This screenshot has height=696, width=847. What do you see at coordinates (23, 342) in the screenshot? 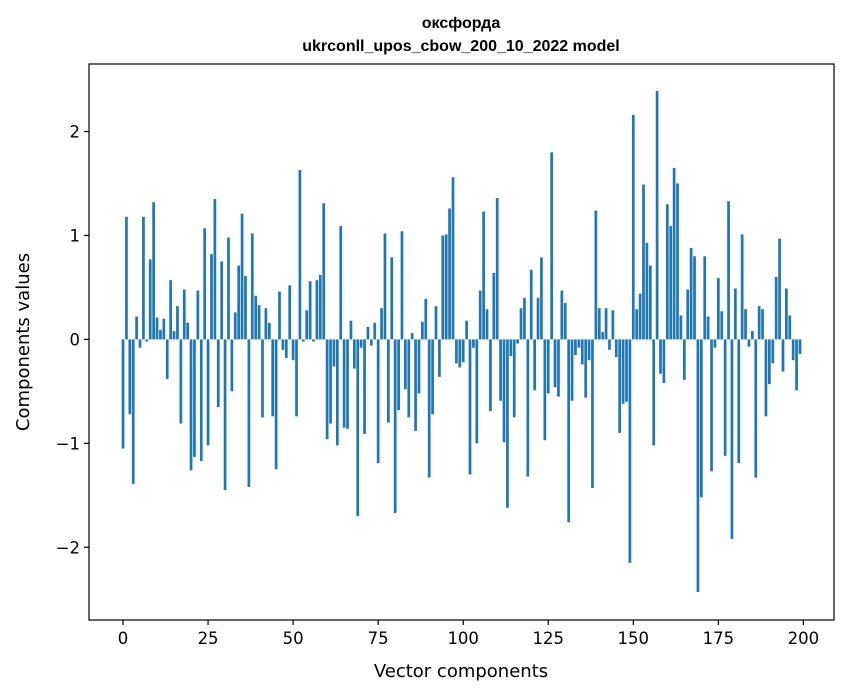
I see `y-axis-label: Components values` at bounding box center [23, 342].